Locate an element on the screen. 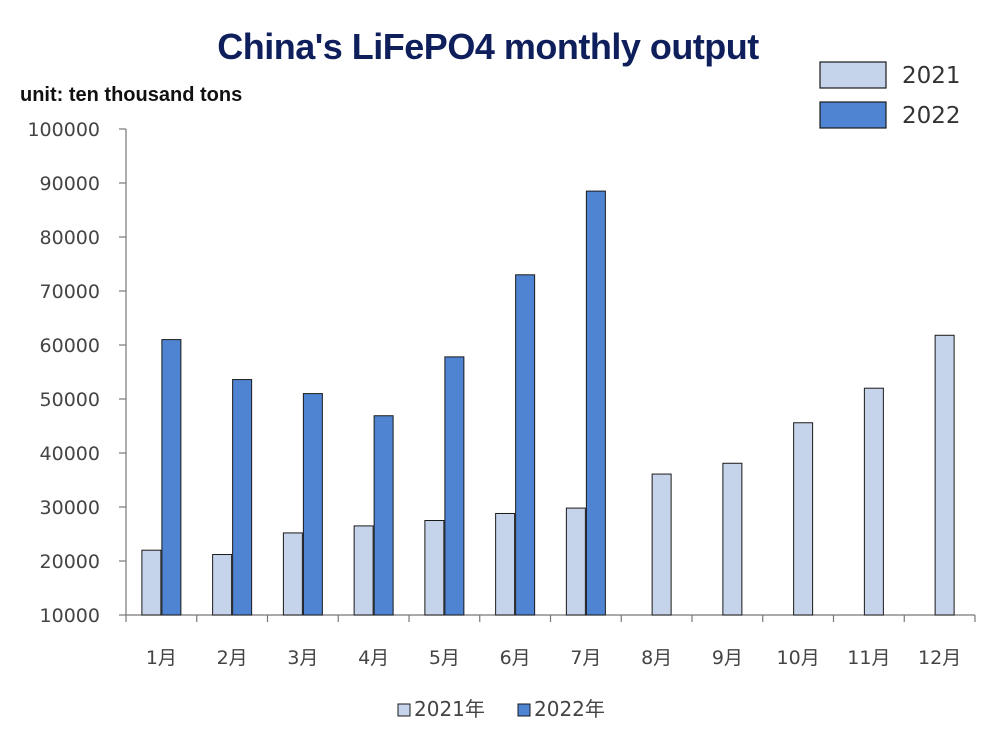 This screenshot has width=1000, height=731. x-tick-label: 7月 is located at coordinates (585, 658).